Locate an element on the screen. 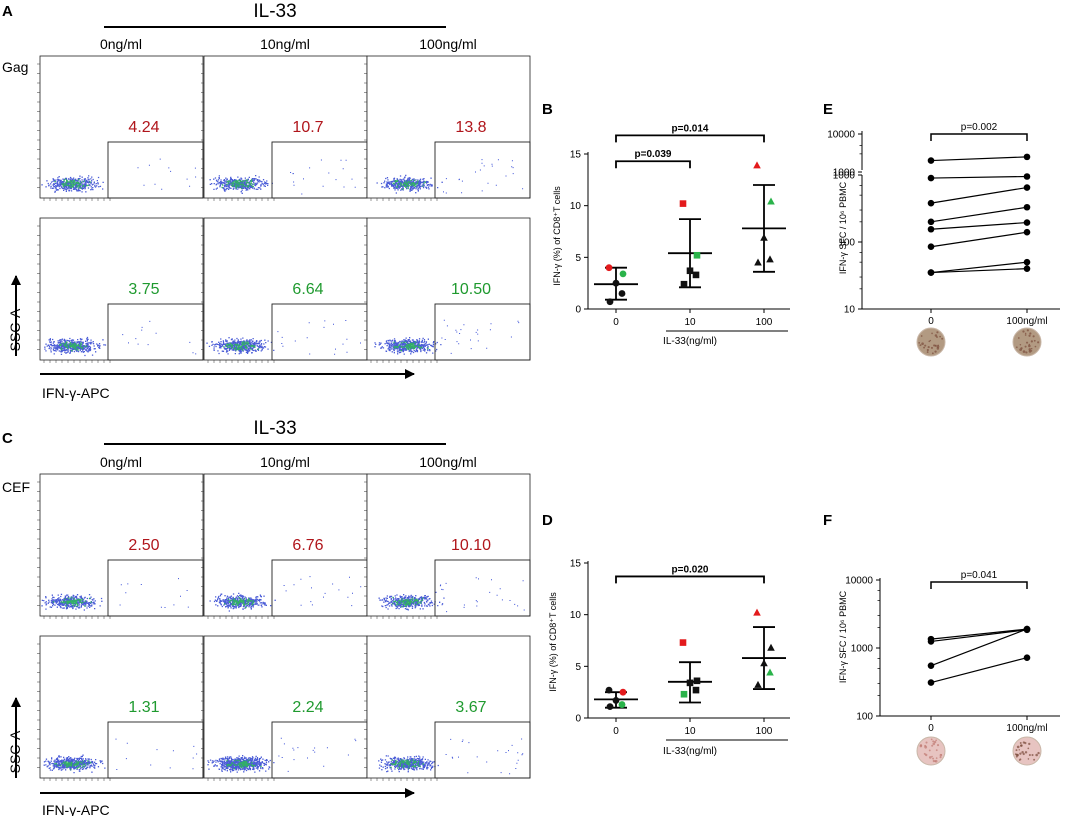 The image size is (1084, 816). y-tick-label: 15 is located at coordinates (576, 564).